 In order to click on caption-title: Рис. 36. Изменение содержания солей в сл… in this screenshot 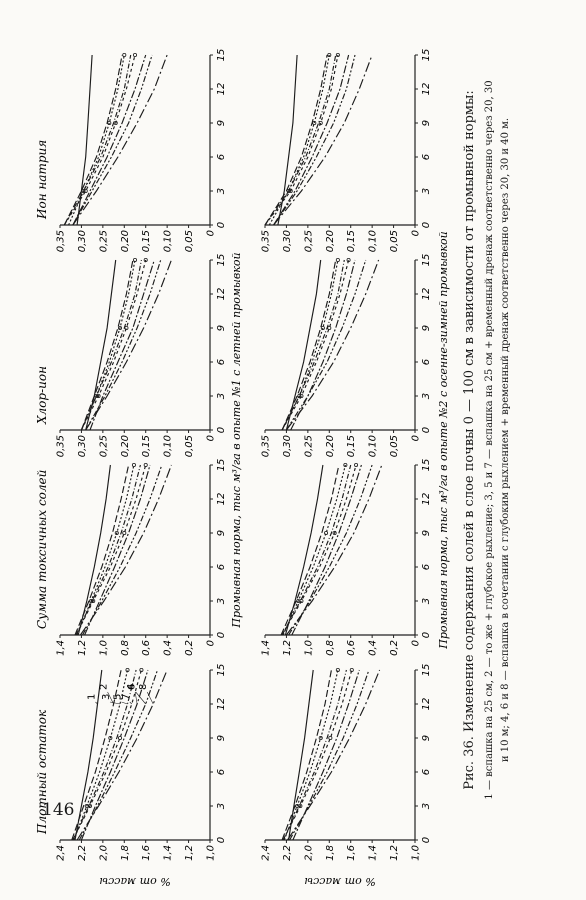, I will do `click(469, 440)`.